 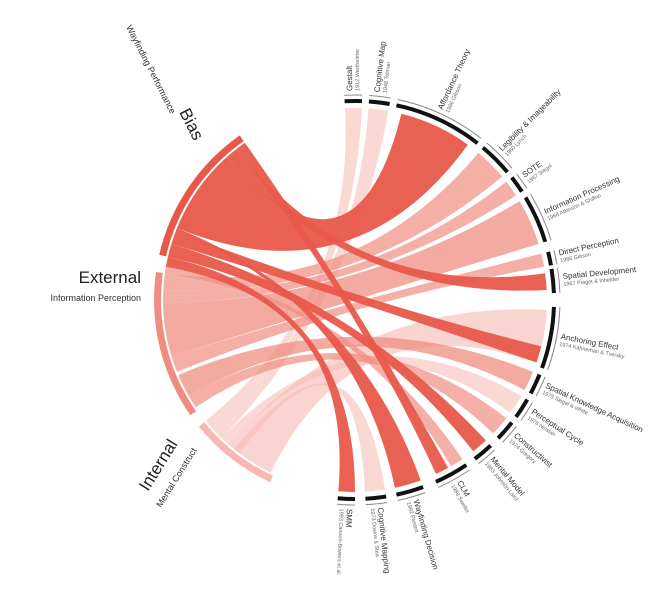 I want to click on chord-bias-anchoring, so click(x=356, y=297).